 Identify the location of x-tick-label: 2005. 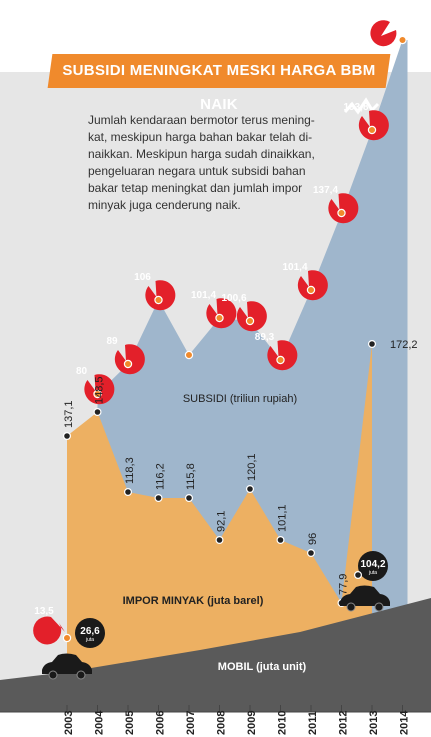
(130, 723).